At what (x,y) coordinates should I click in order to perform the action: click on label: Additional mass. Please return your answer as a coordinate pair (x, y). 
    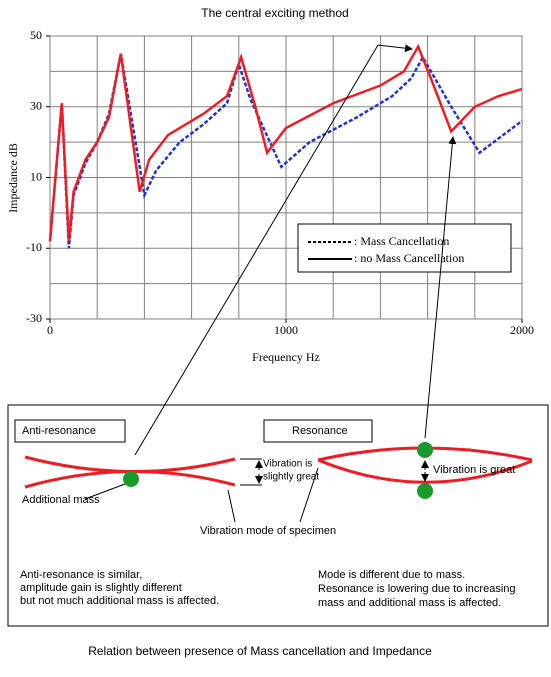
    Looking at the image, I should click on (61, 500).